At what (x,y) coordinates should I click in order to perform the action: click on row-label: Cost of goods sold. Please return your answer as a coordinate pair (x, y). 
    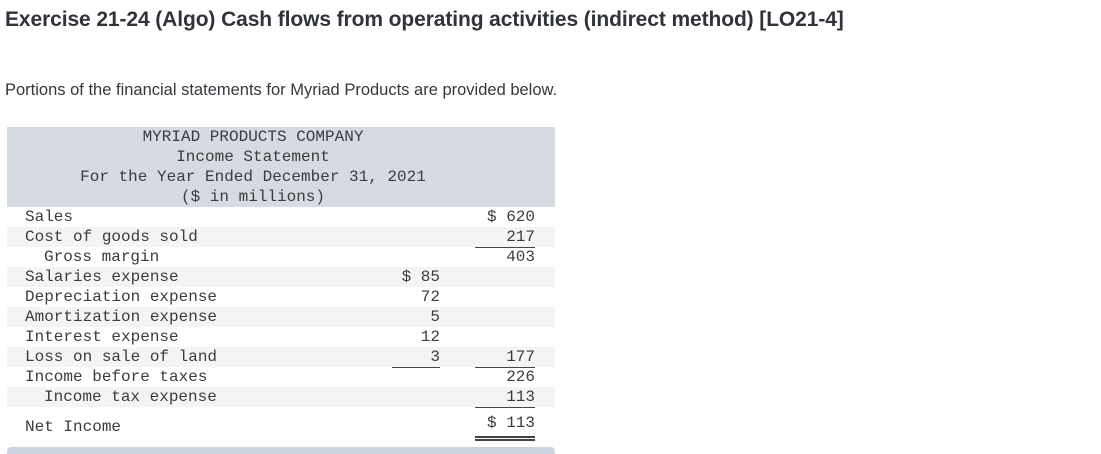
    Looking at the image, I should click on (111, 237).